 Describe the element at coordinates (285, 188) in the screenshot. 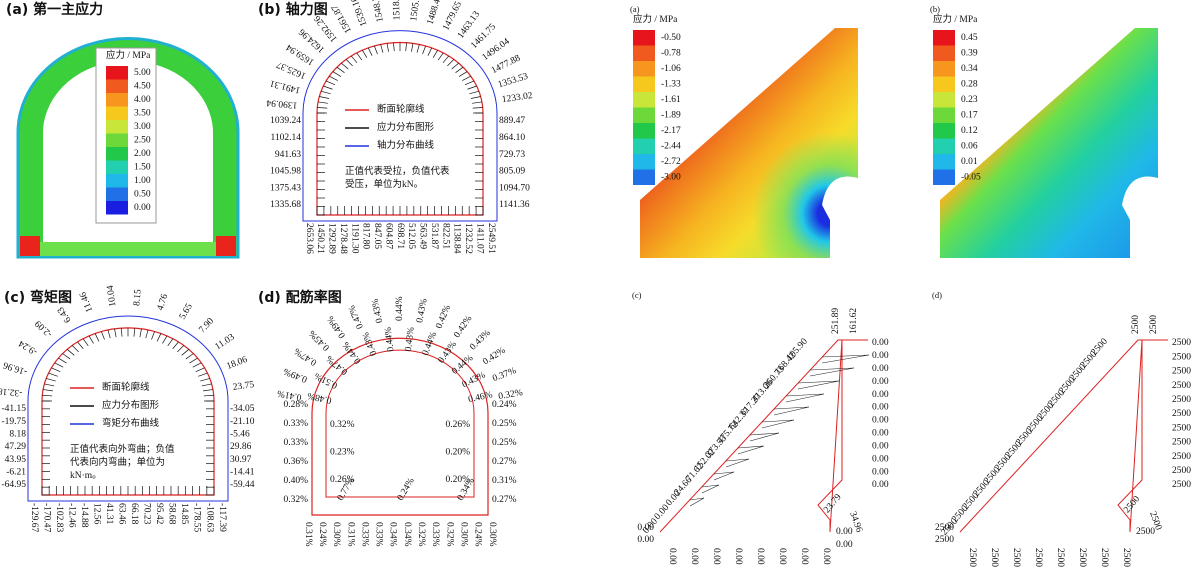

I see `side-label: 1375.43` at that location.